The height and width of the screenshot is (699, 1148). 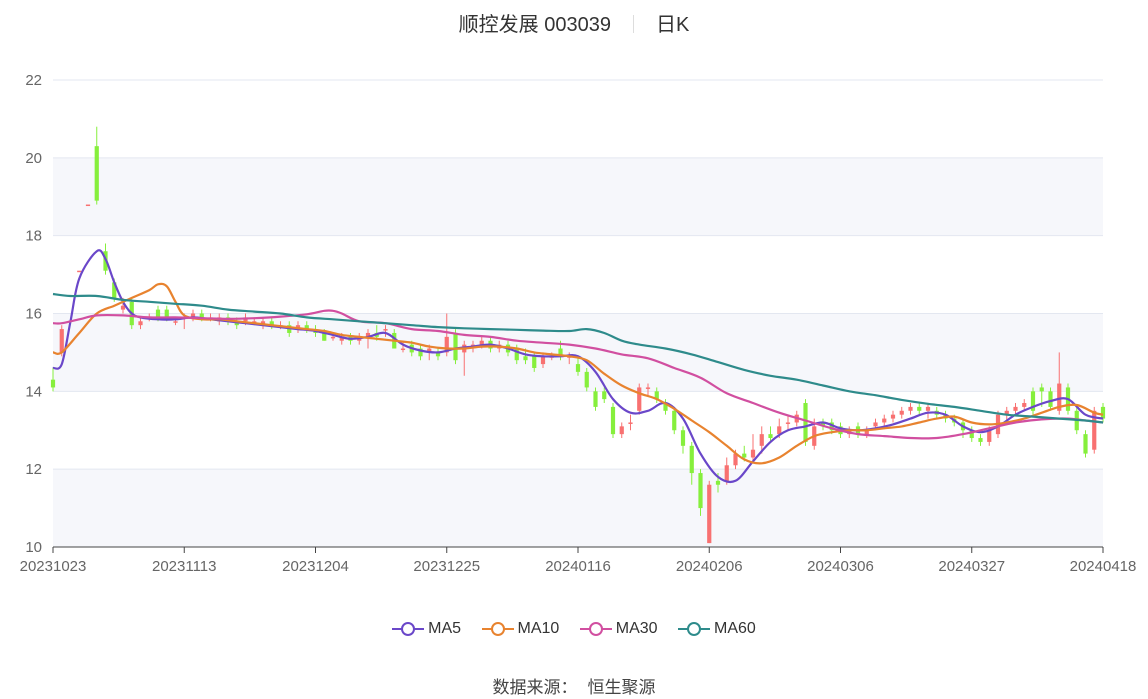 I want to click on data-source: 数据来源： 恒生聚源, so click(x=574, y=685).